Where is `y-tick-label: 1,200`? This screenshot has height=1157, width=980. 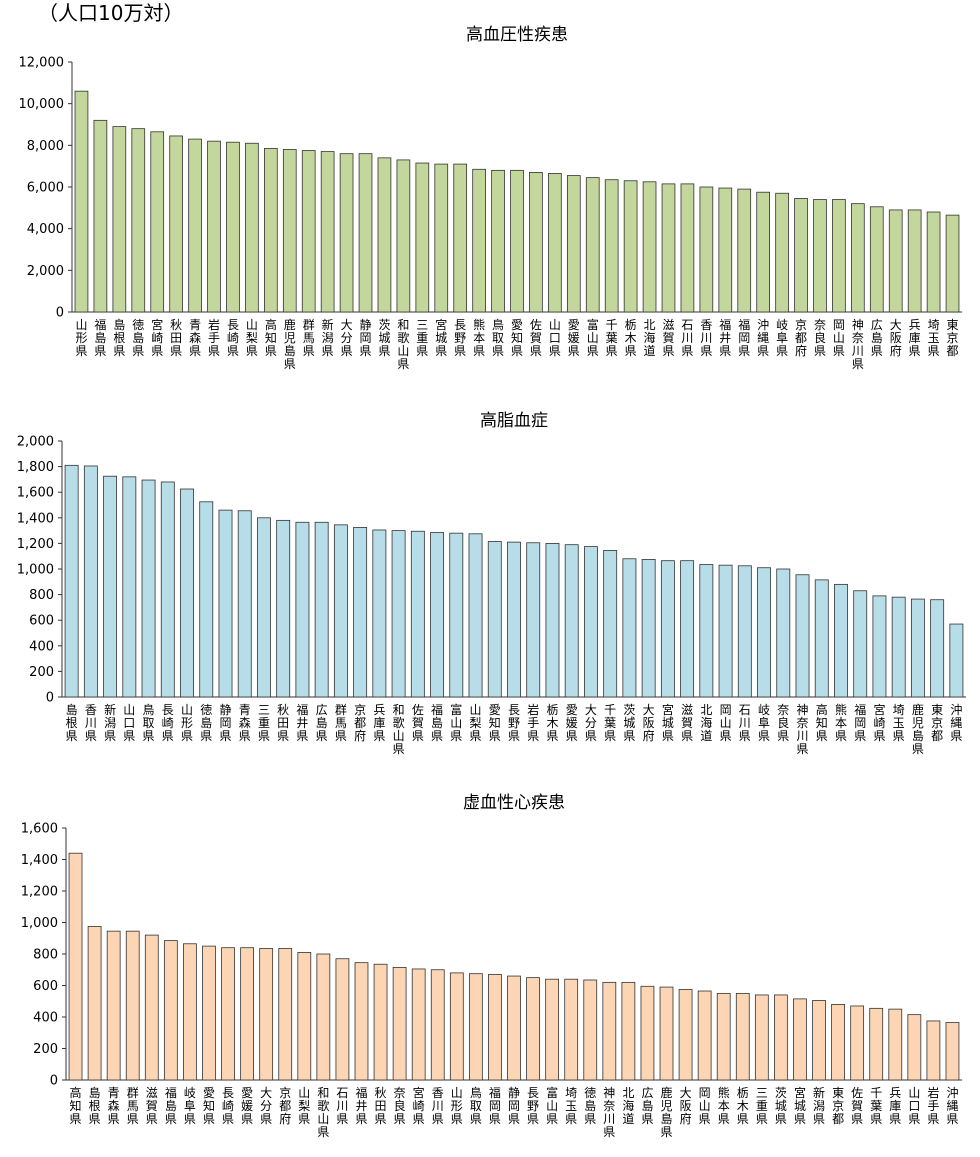 y-tick-label: 1,200 is located at coordinates (39, 892).